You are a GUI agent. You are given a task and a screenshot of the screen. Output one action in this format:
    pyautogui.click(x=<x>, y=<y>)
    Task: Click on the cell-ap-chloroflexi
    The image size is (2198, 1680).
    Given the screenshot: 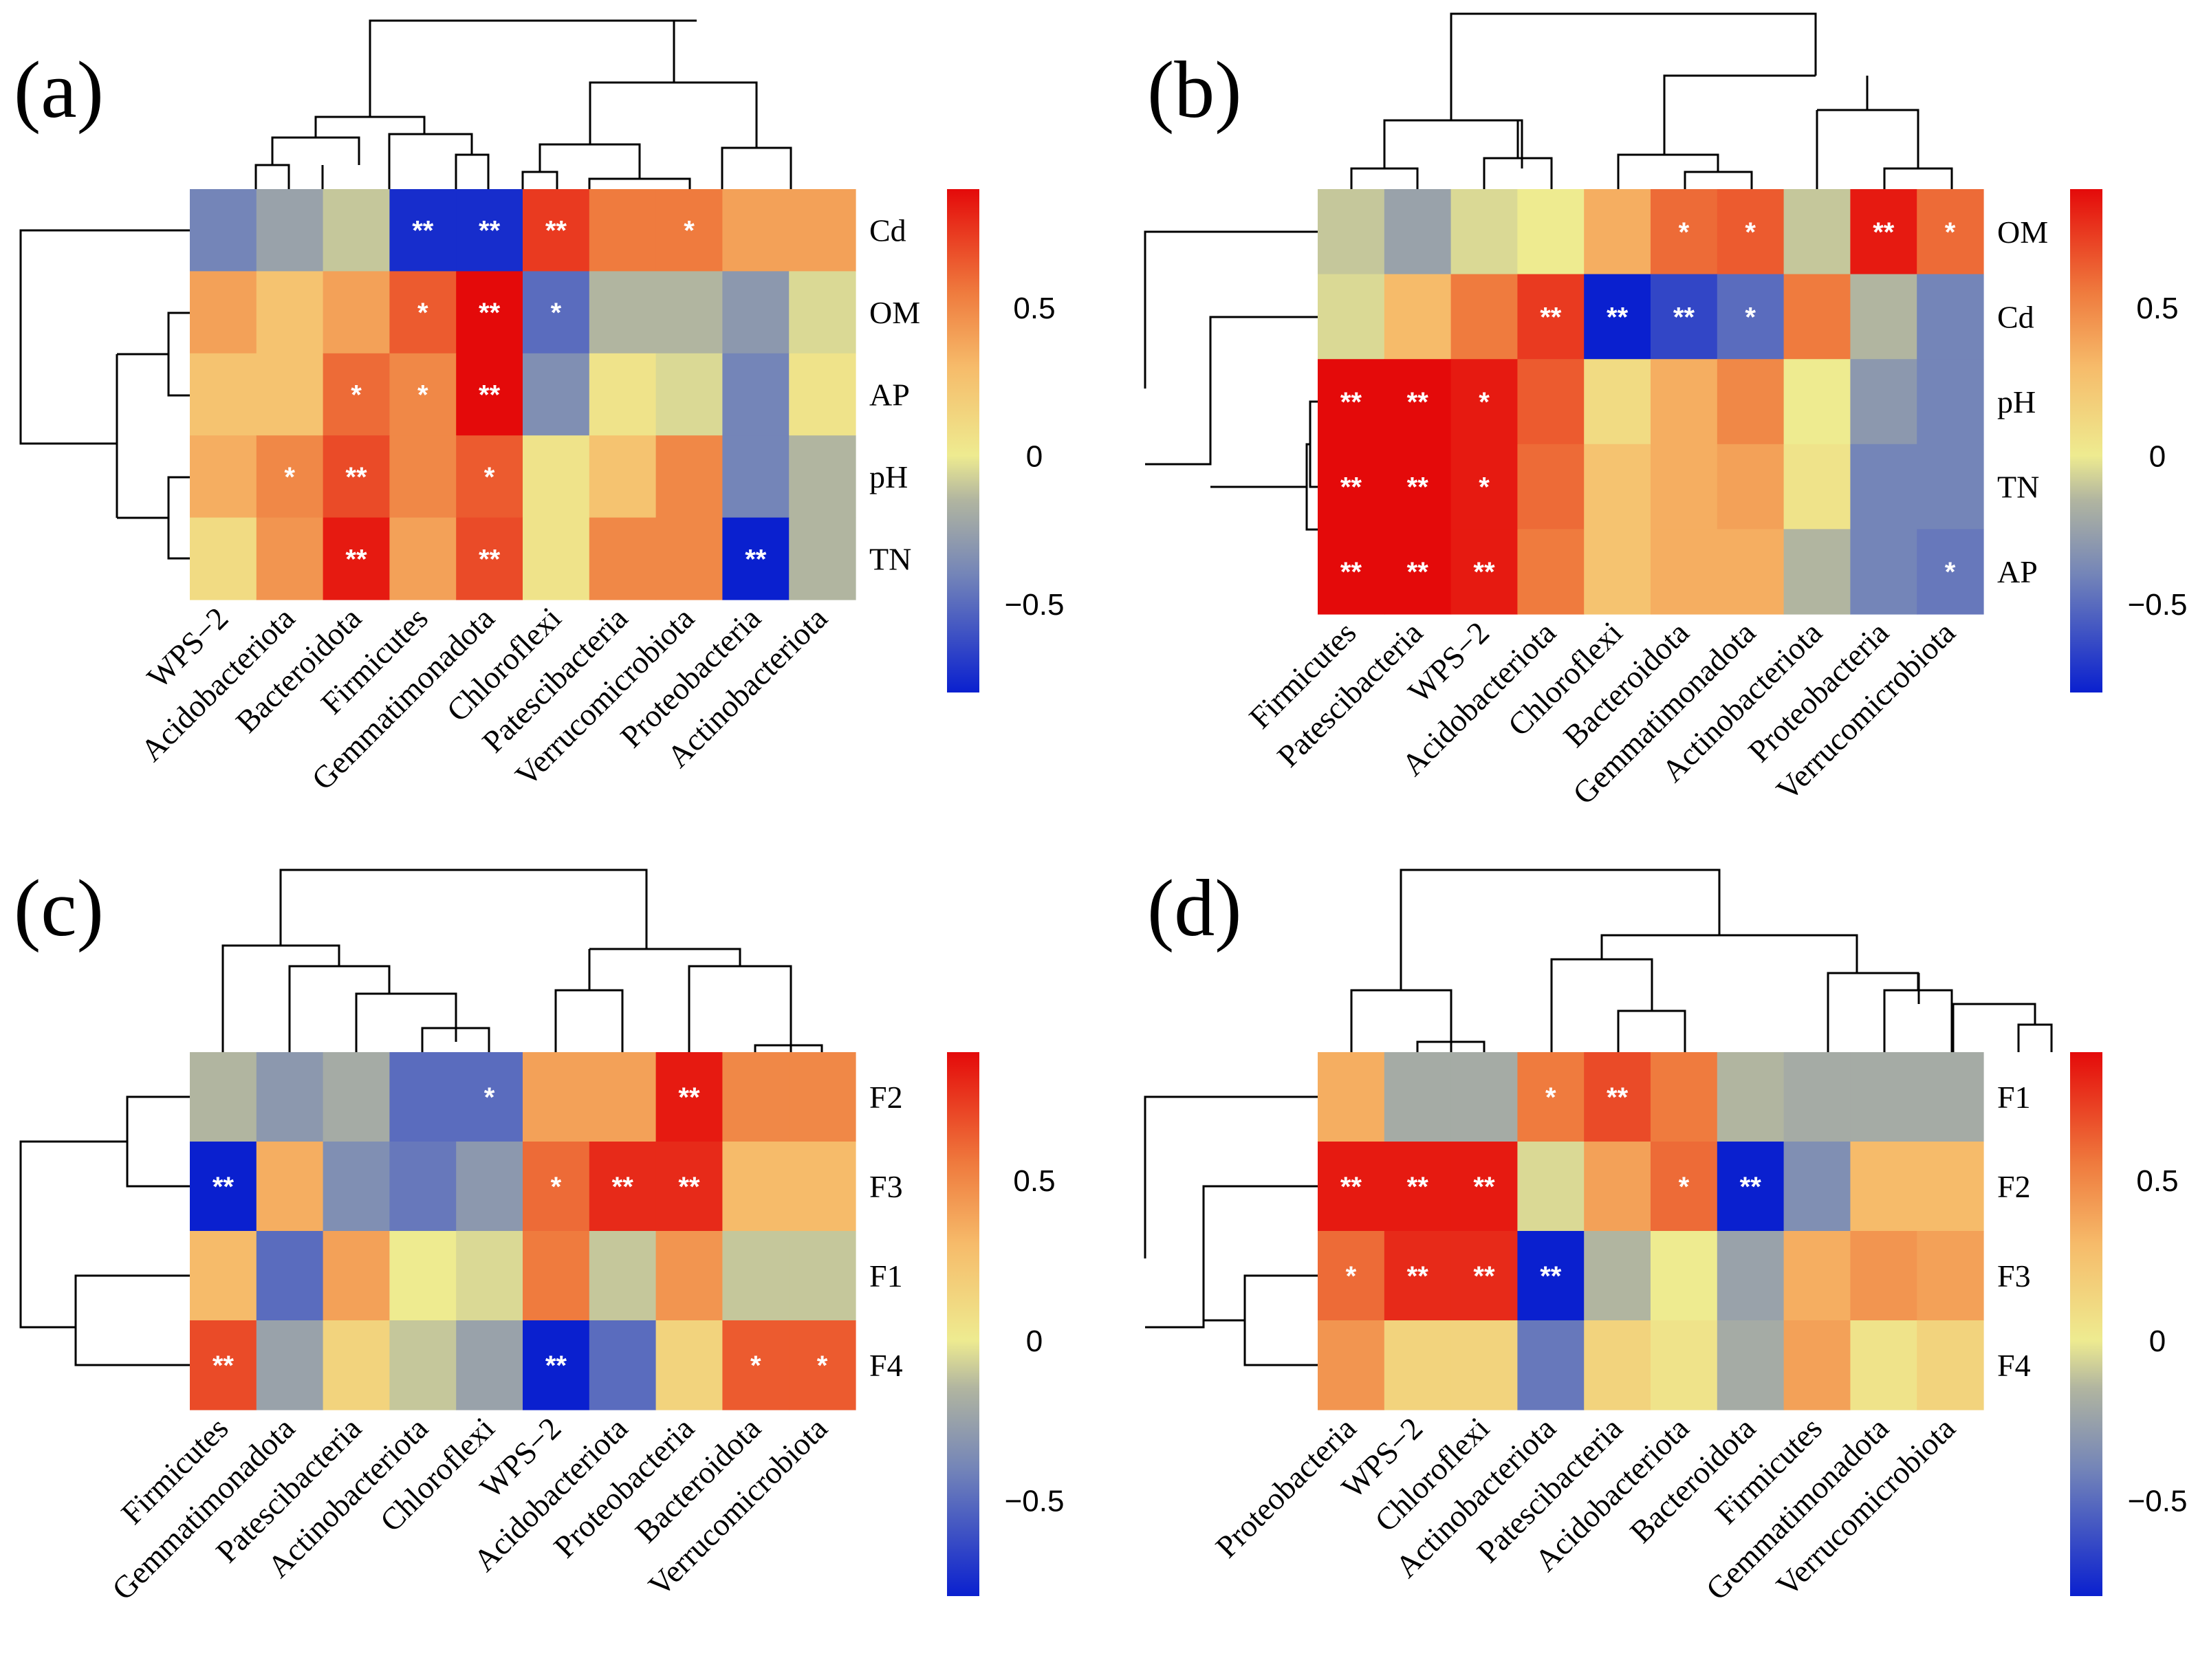 What is the action you would take?
    pyautogui.click(x=1617, y=572)
    